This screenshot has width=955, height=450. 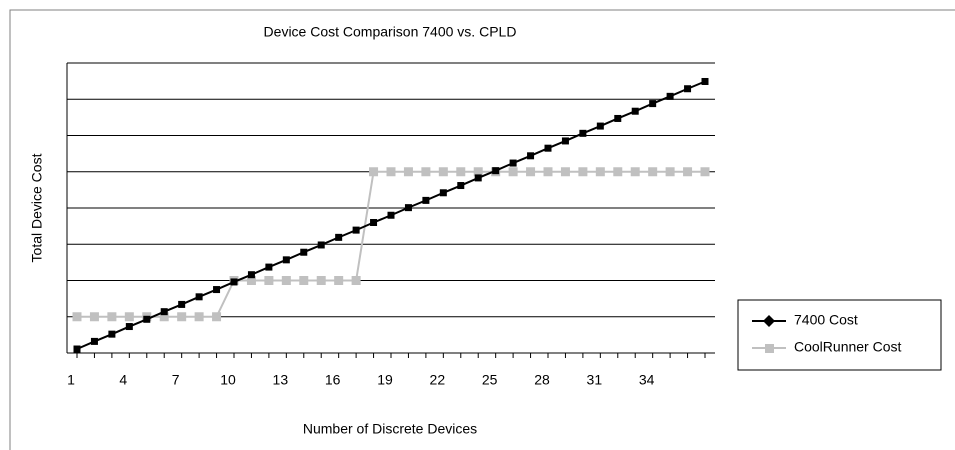 I want to click on legend-box, so click(x=839, y=335).